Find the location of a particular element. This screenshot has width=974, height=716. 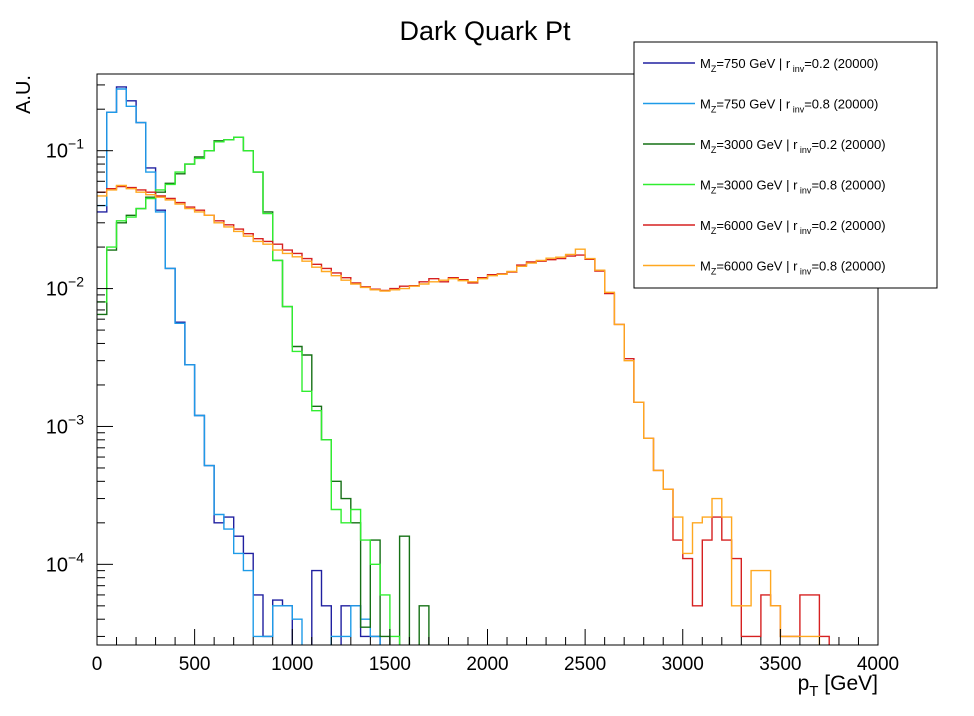

legend-label: MZ=750 GeV | r inv=0.8 (20000) is located at coordinates (789, 106).